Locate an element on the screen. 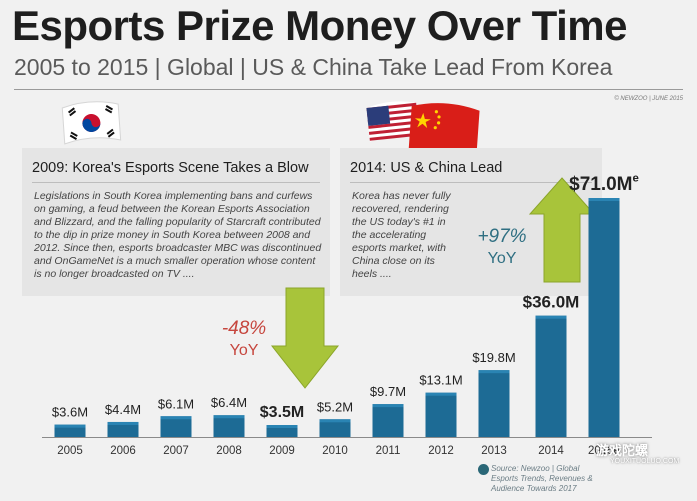 The width and height of the screenshot is (697, 501). bar-top-2011 is located at coordinates (388, 406).